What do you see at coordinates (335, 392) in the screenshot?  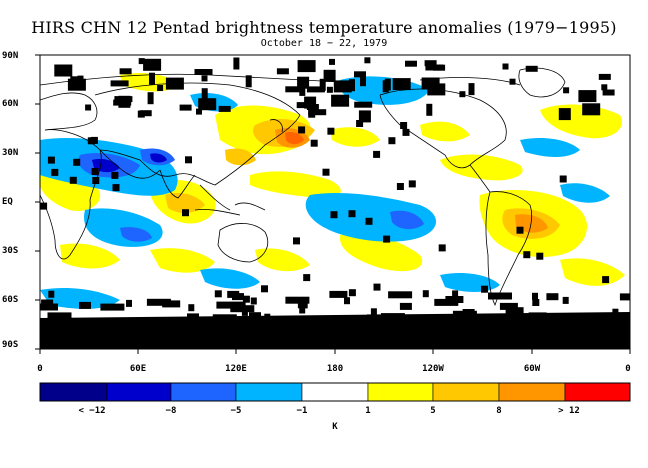 I see `colorbar-frame` at bounding box center [335, 392].